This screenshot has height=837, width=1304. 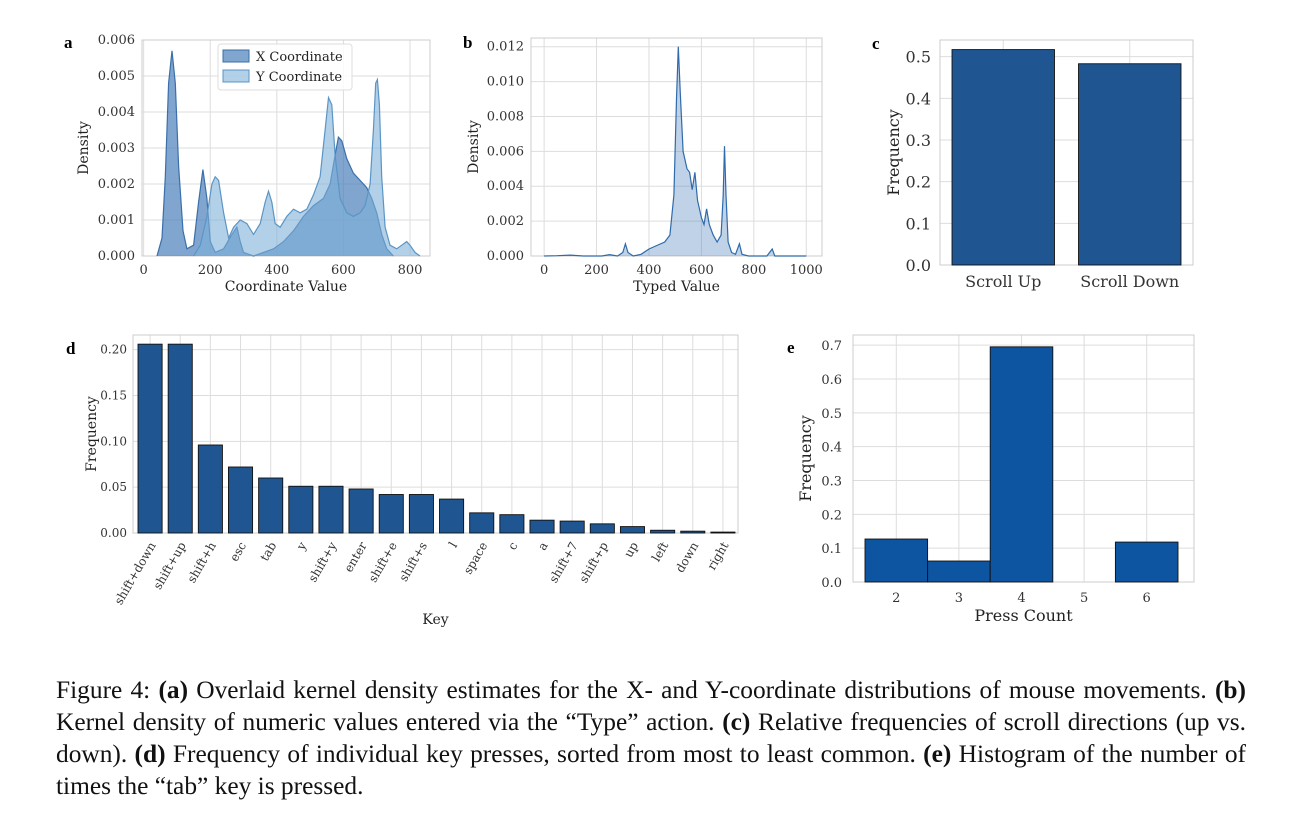 I want to click on x-tick-label: 800, so click(x=410, y=270).